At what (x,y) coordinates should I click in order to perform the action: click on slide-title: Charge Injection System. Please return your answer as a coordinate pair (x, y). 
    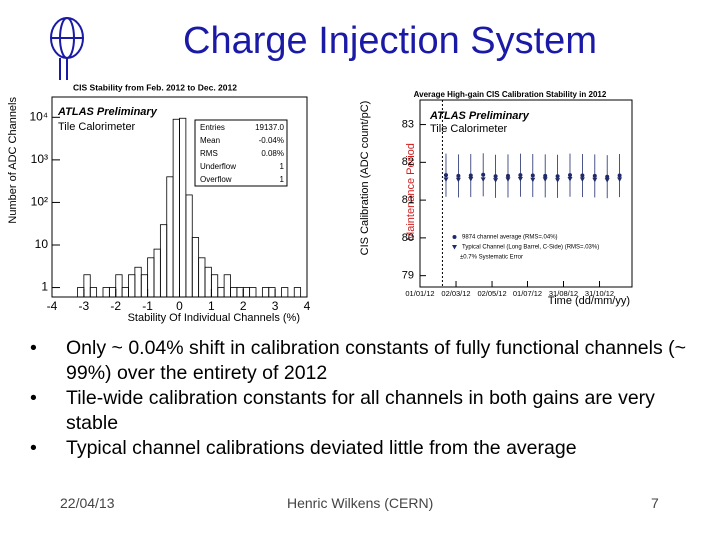
    Looking at the image, I should click on (390, 41).